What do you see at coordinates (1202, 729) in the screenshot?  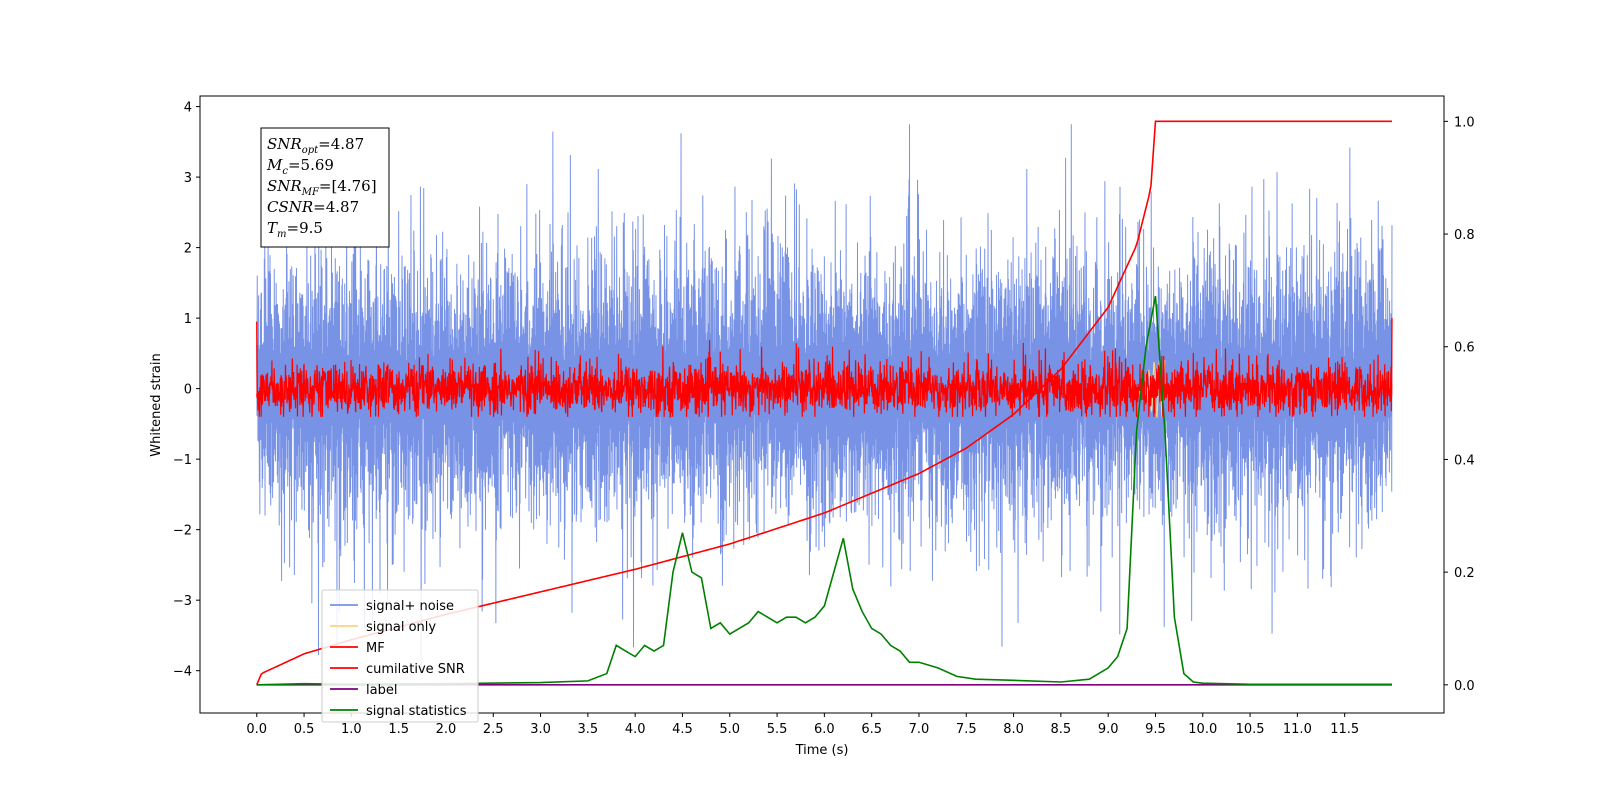 I see `x-tick-label: 10.0` at bounding box center [1202, 729].